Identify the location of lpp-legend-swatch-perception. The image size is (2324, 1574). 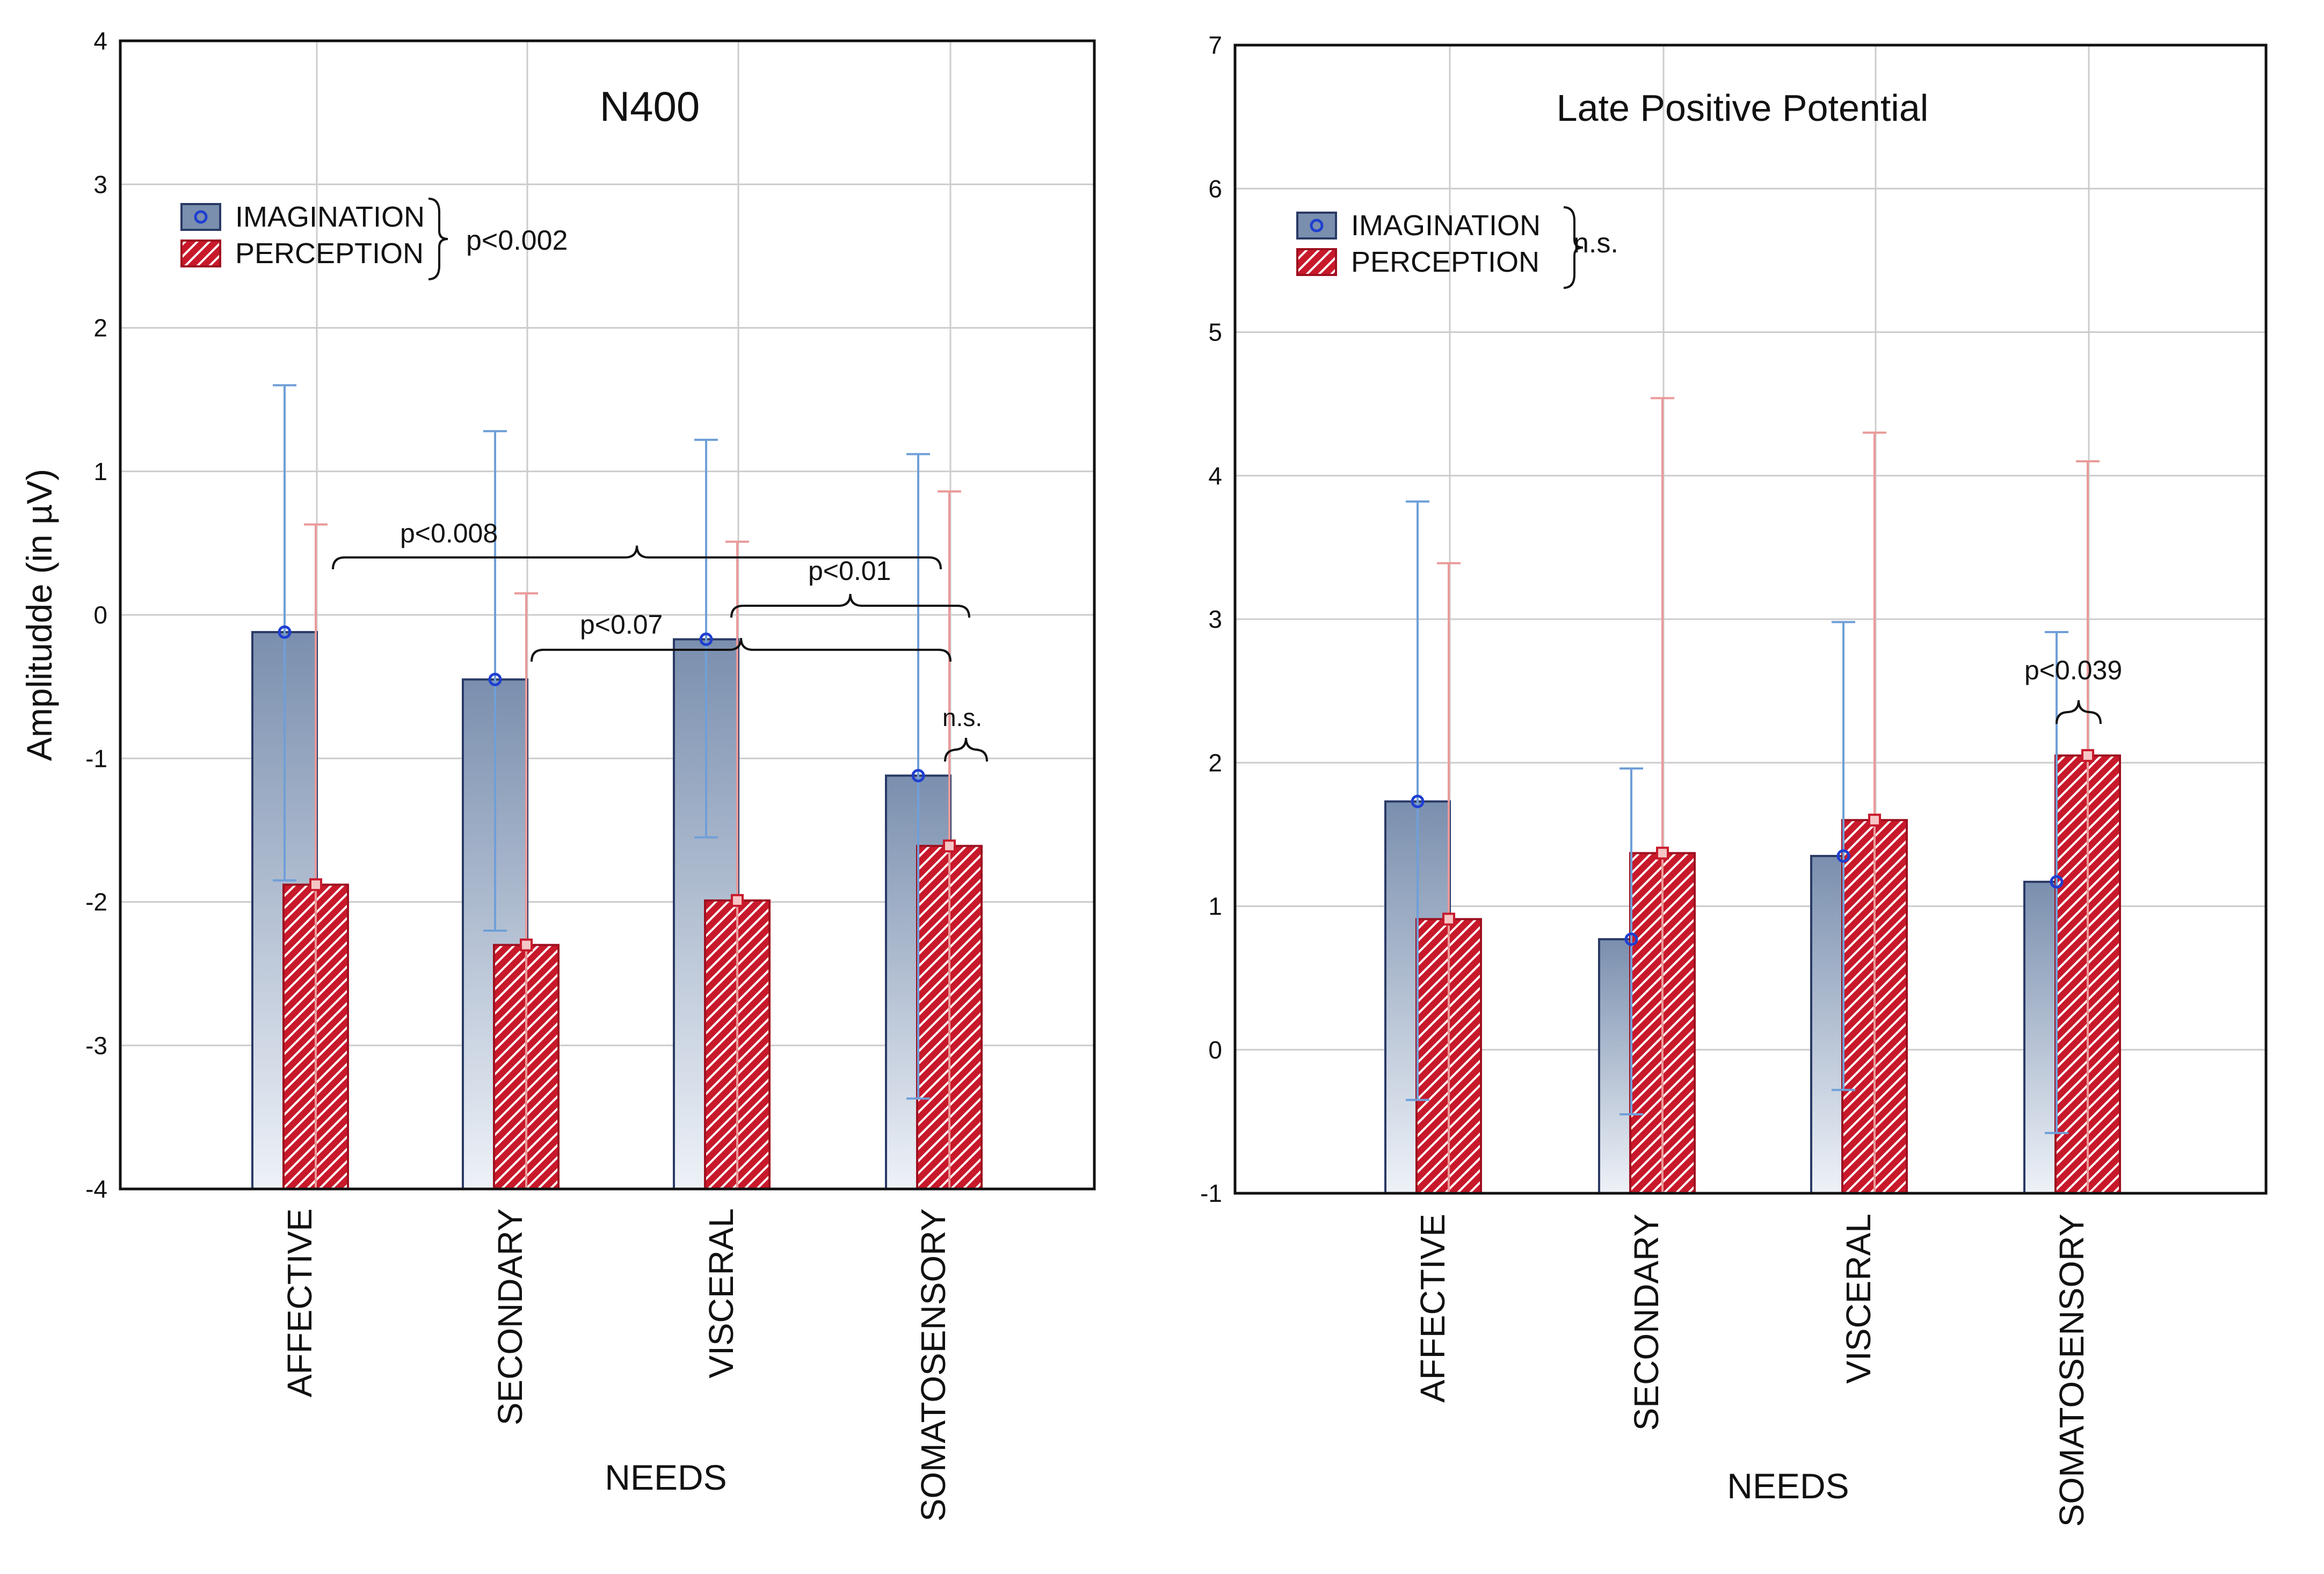
(1316, 262).